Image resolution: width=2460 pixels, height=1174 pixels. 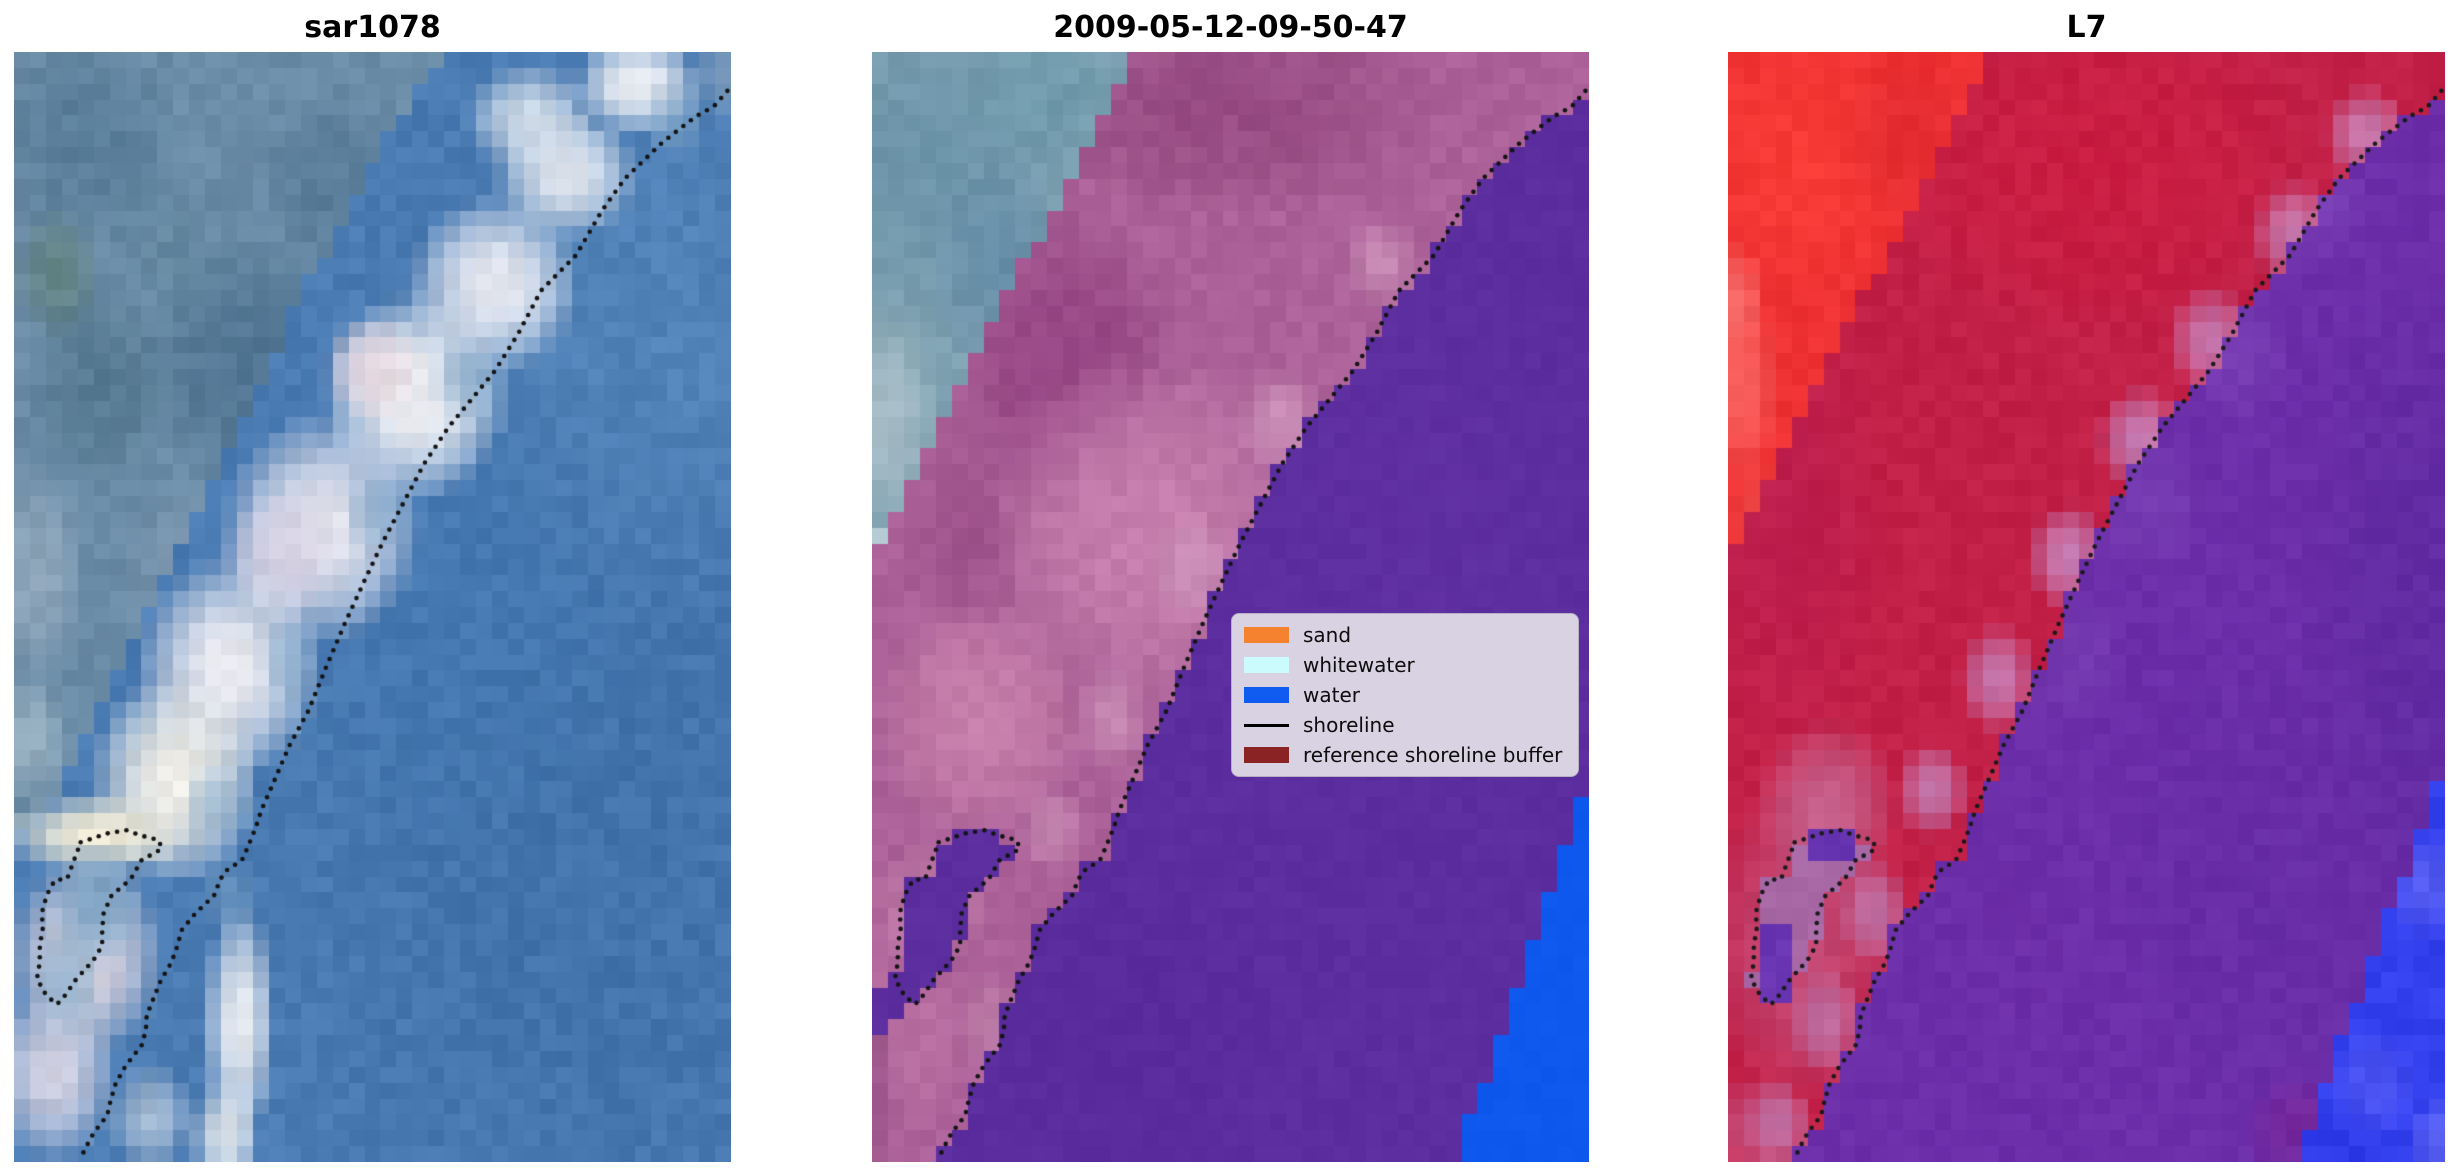 What do you see at coordinates (1433, 755) in the screenshot?
I see `legend-label-reference-shoreline-buffer: reference shoreline buffer` at bounding box center [1433, 755].